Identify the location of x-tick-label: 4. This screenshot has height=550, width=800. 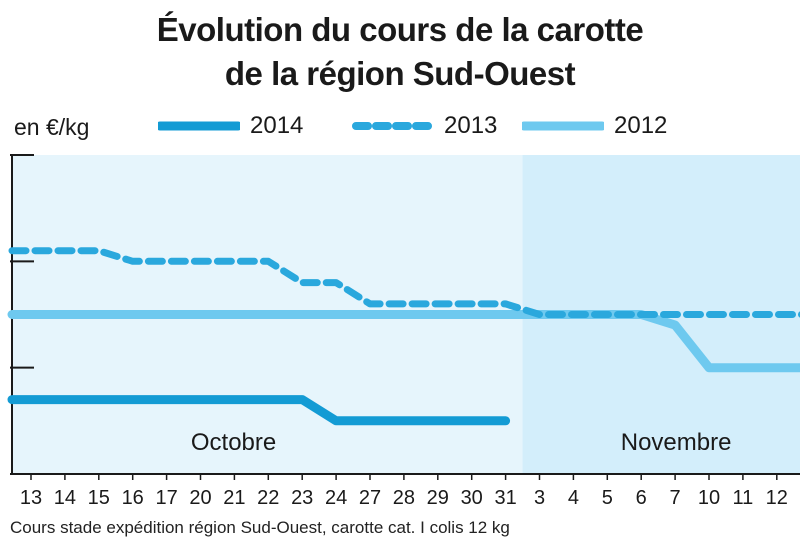
(573, 498).